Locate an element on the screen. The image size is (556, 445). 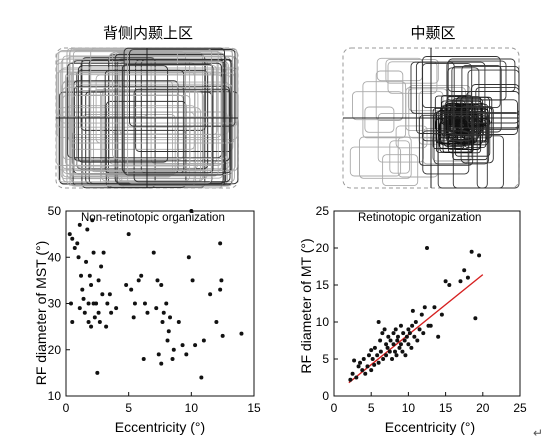
mst-y-tick-label: 20 is located at coordinates (55, 350).